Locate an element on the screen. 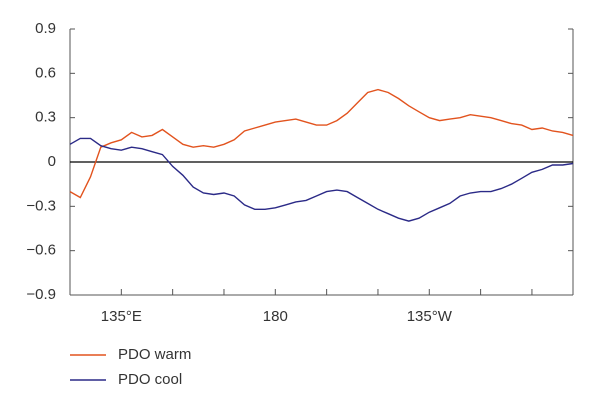  y-tick-label: 0.3 is located at coordinates (45, 117).